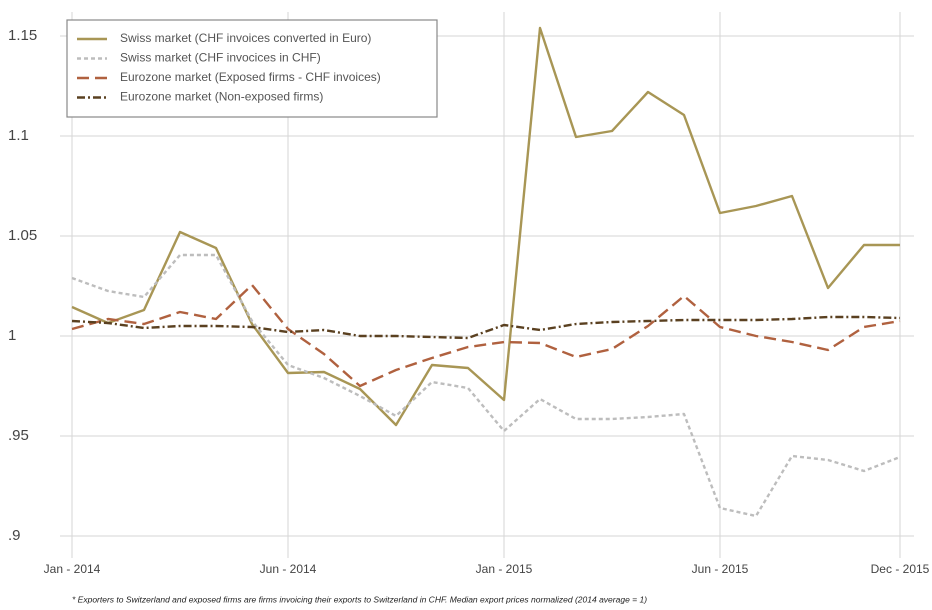 The width and height of the screenshot is (932, 610). I want to click on y-tick-label: 1.15, so click(22, 35).